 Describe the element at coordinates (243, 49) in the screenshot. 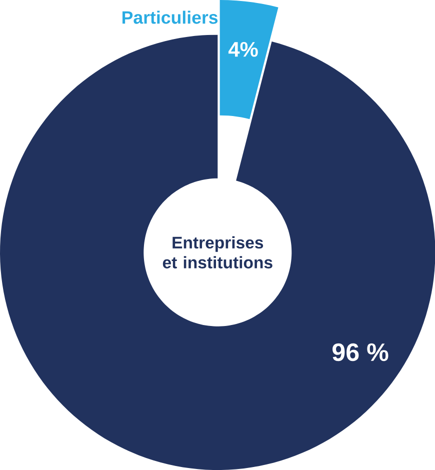

I see `data-label: 4%` at that location.